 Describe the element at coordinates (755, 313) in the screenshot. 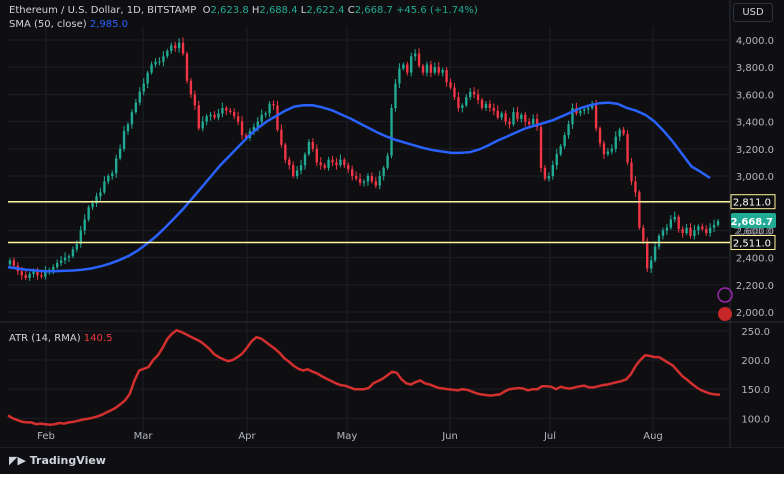

I see `price-tick-label: 2,000.0` at that location.